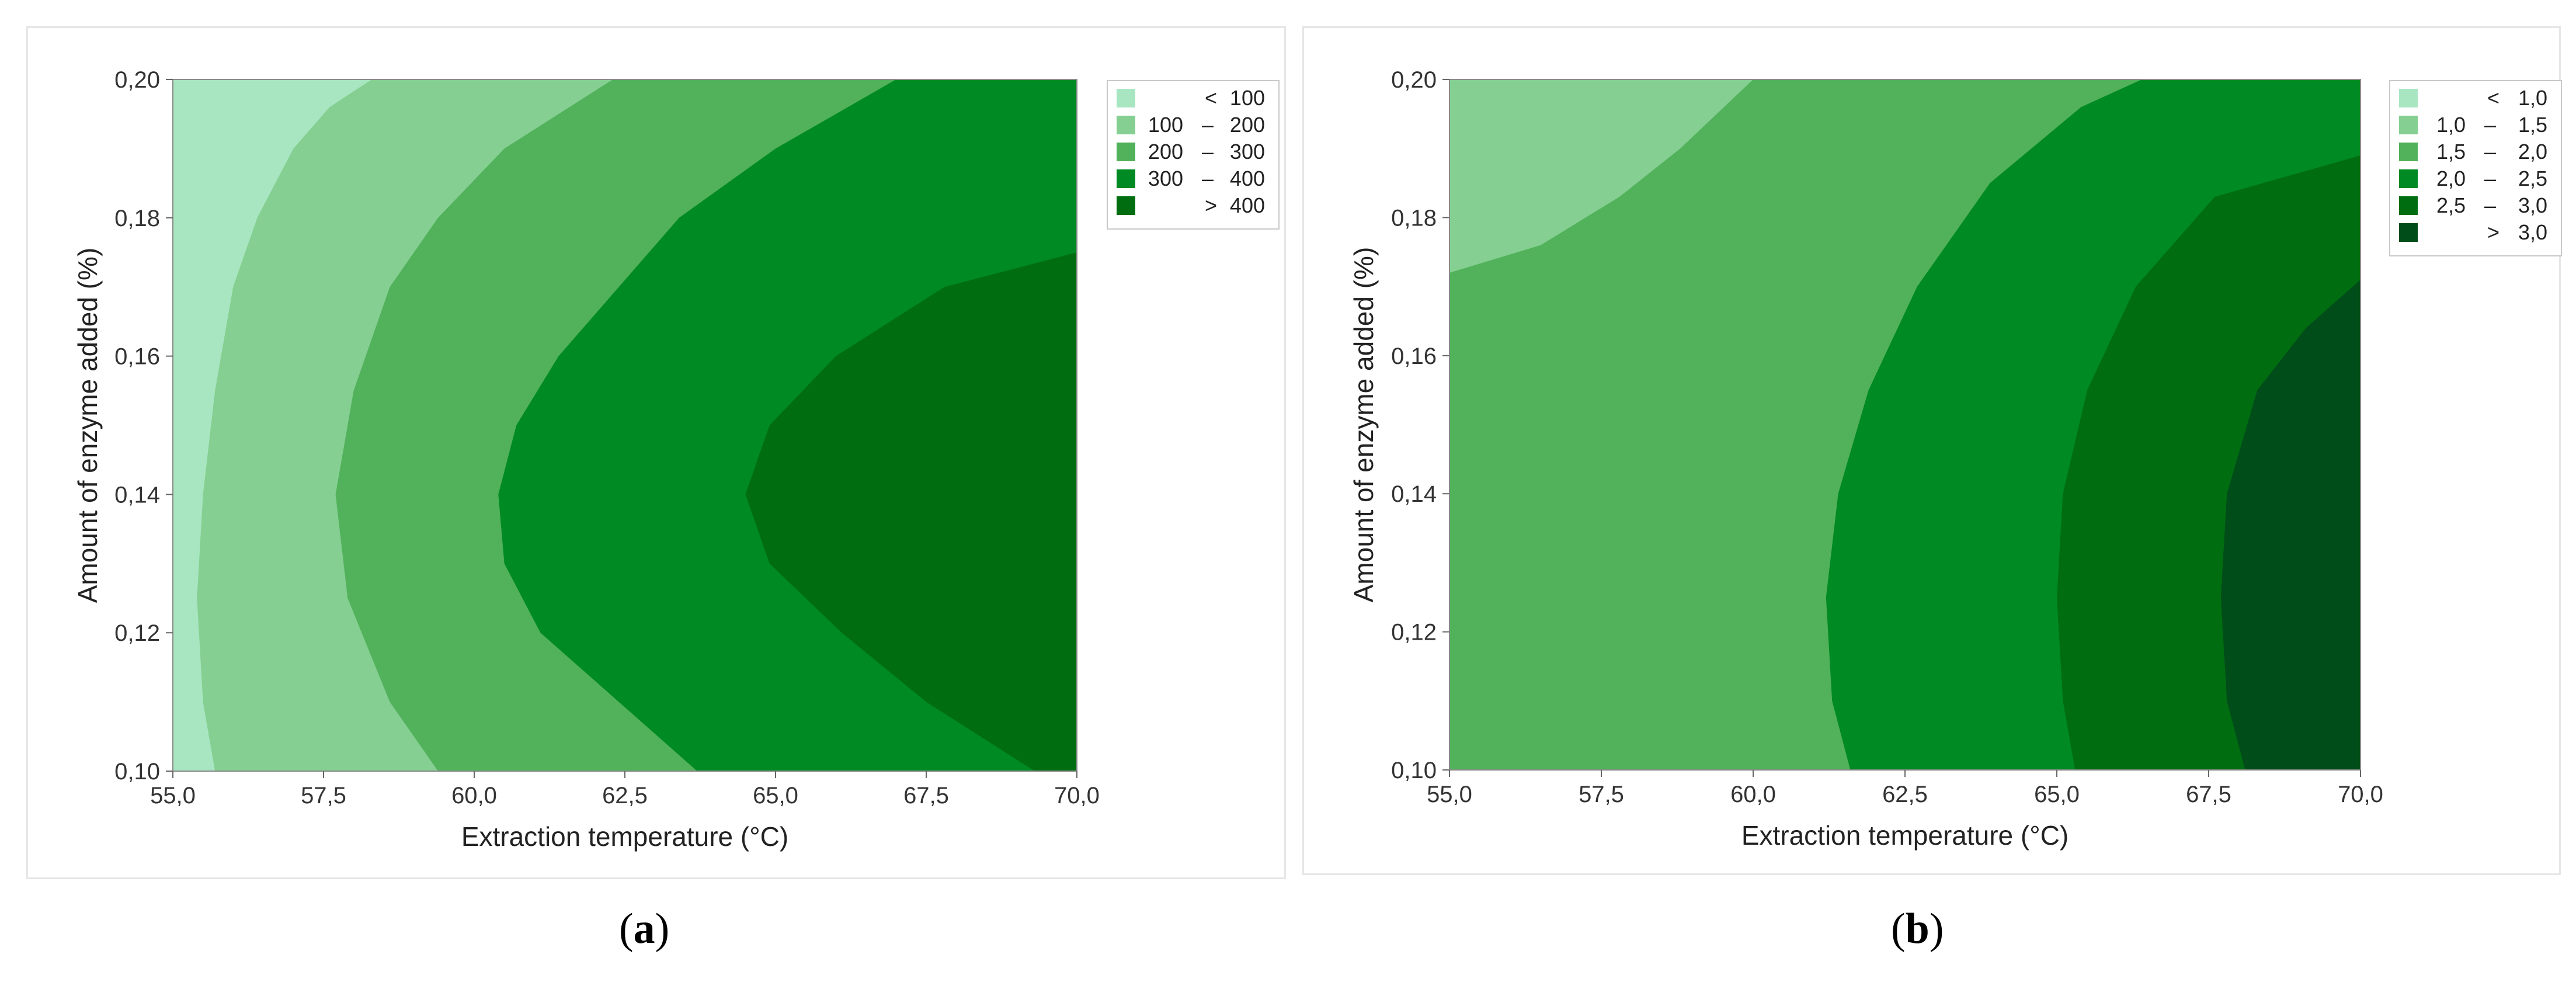 The width and height of the screenshot is (2576, 982). Describe the element at coordinates (2451, 205) in the screenshot. I see `legend-low: 2,5` at that location.